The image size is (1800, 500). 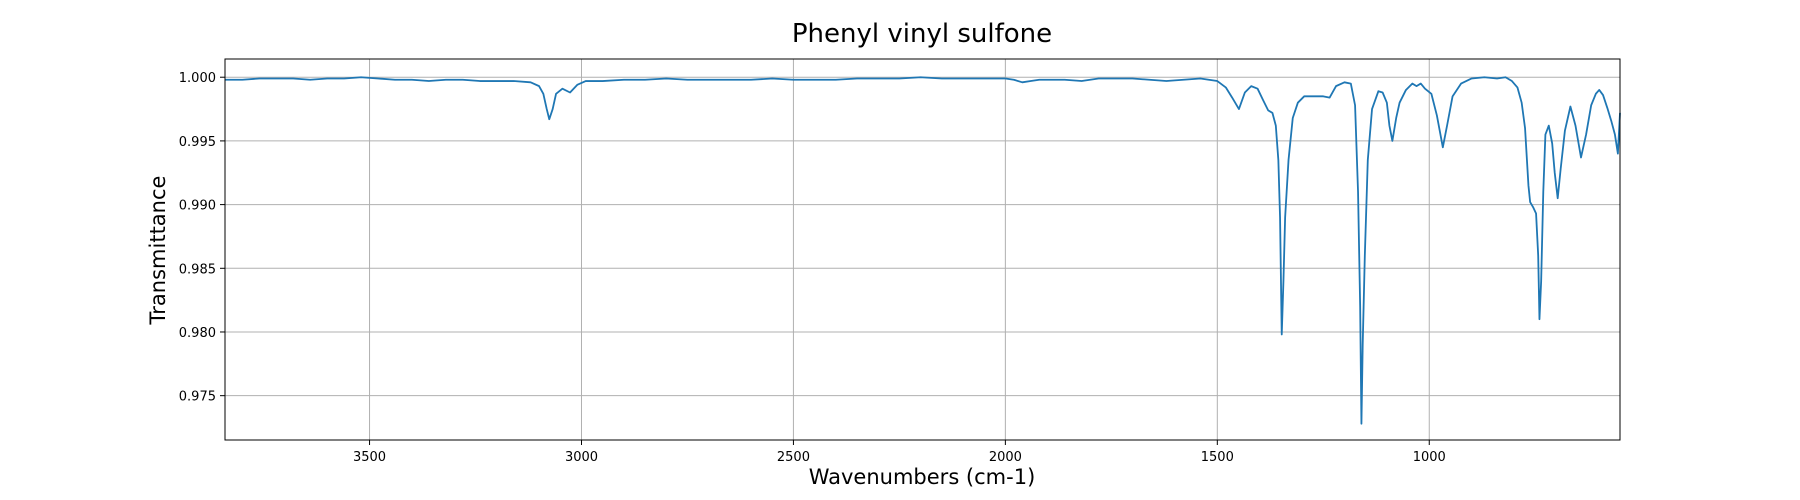 I want to click on y-tick-label: 1.000, so click(x=197, y=78).